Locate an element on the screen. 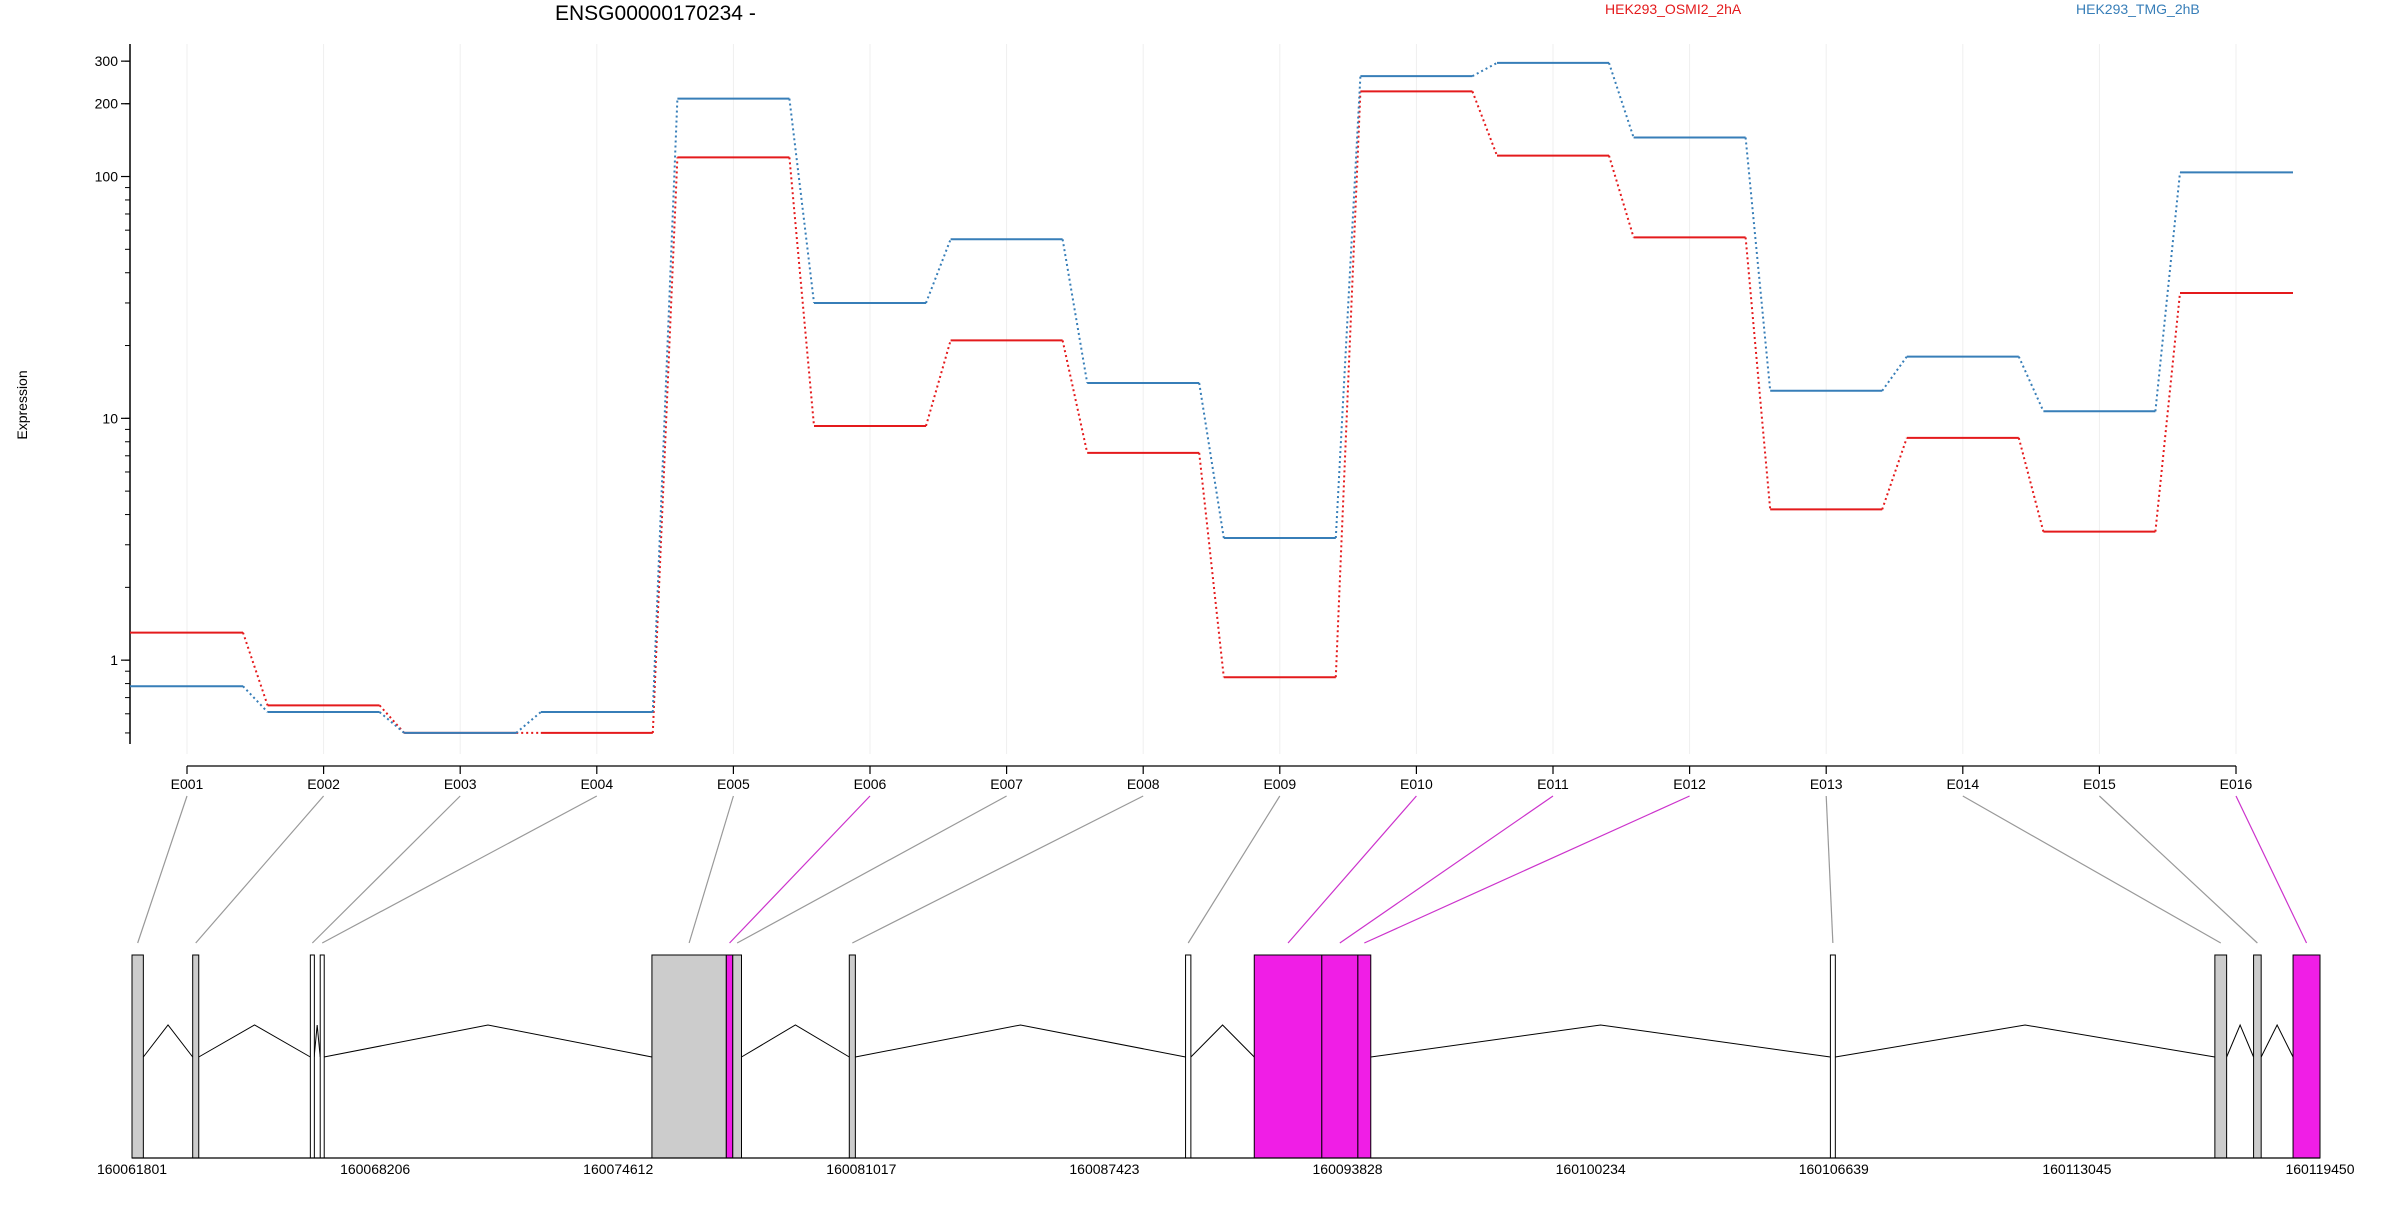 The width and height of the screenshot is (2400, 1205). genome-coordinate-label: 160100234 is located at coordinates (1591, 1169).